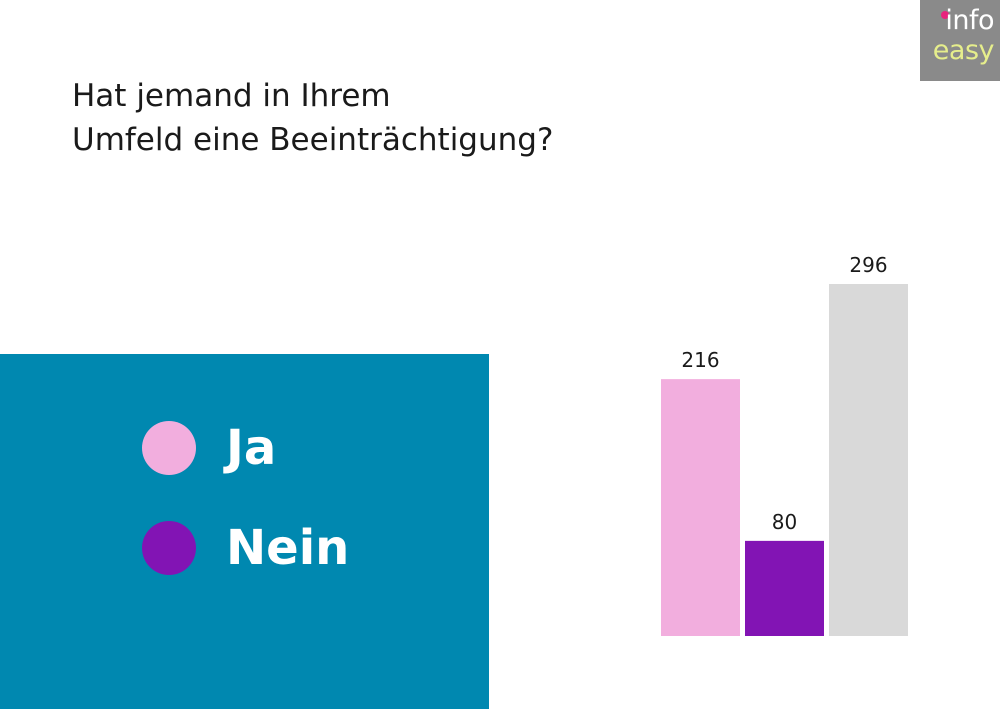 The width and height of the screenshot is (1000, 709). I want to click on bar-value-label-3: 296, so click(868, 265).